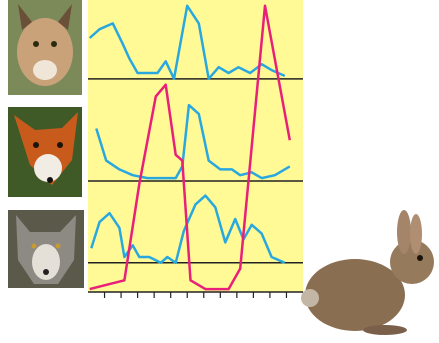 Image resolution: width=439 pixels, height=343 pixels. Describe the element at coordinates (45, 152) in the screenshot. I see `fox-photo` at that location.